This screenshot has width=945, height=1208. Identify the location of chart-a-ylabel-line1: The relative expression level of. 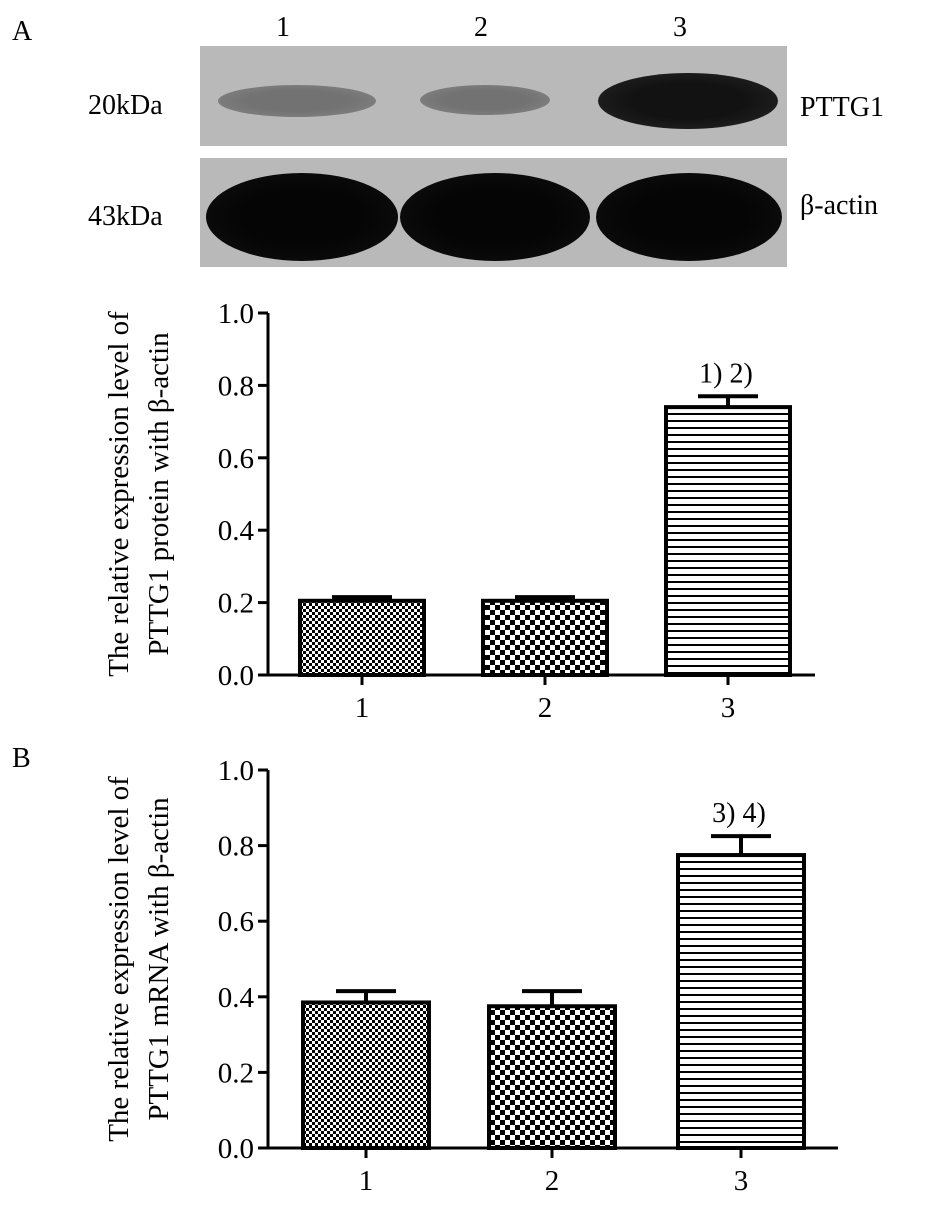
(119, 494).